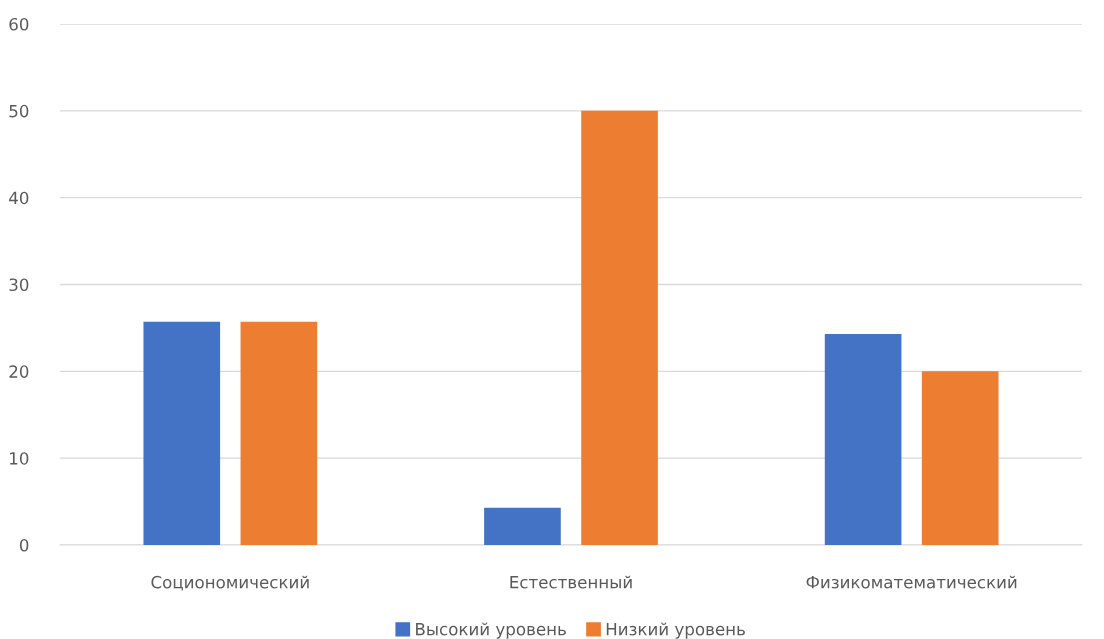  I want to click on y-tick-label: 20, so click(19, 371).